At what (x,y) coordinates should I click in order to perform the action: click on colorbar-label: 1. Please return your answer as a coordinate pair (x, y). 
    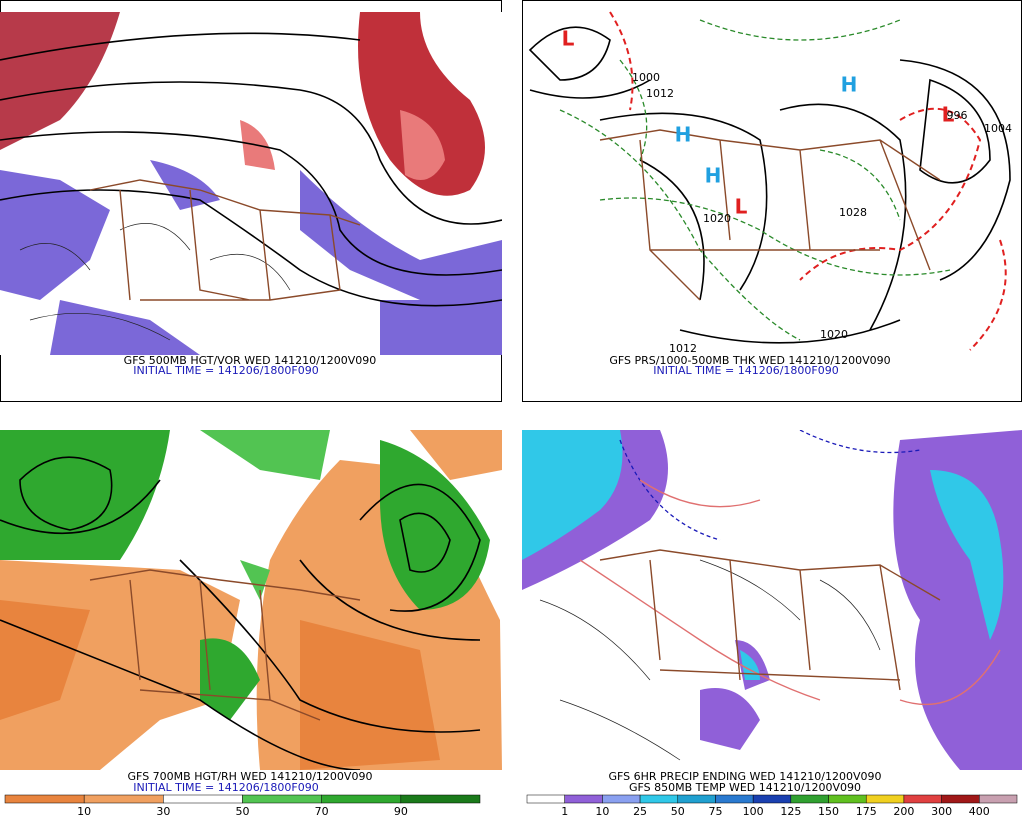
    Looking at the image, I should click on (564, 811).